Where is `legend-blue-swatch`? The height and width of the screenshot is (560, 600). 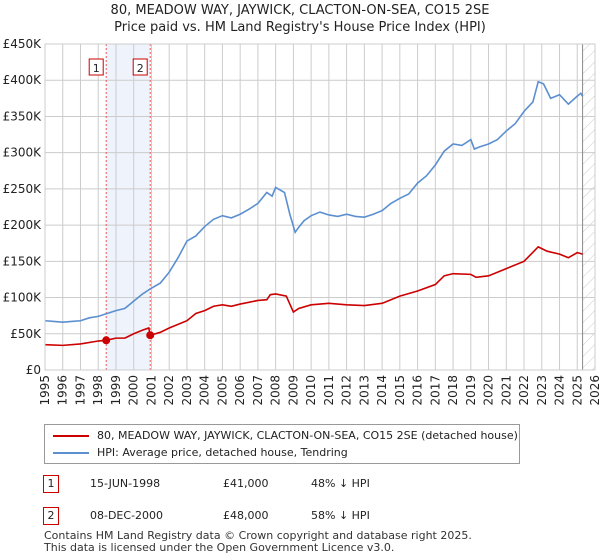
legend-blue-swatch is located at coordinates (71, 452).